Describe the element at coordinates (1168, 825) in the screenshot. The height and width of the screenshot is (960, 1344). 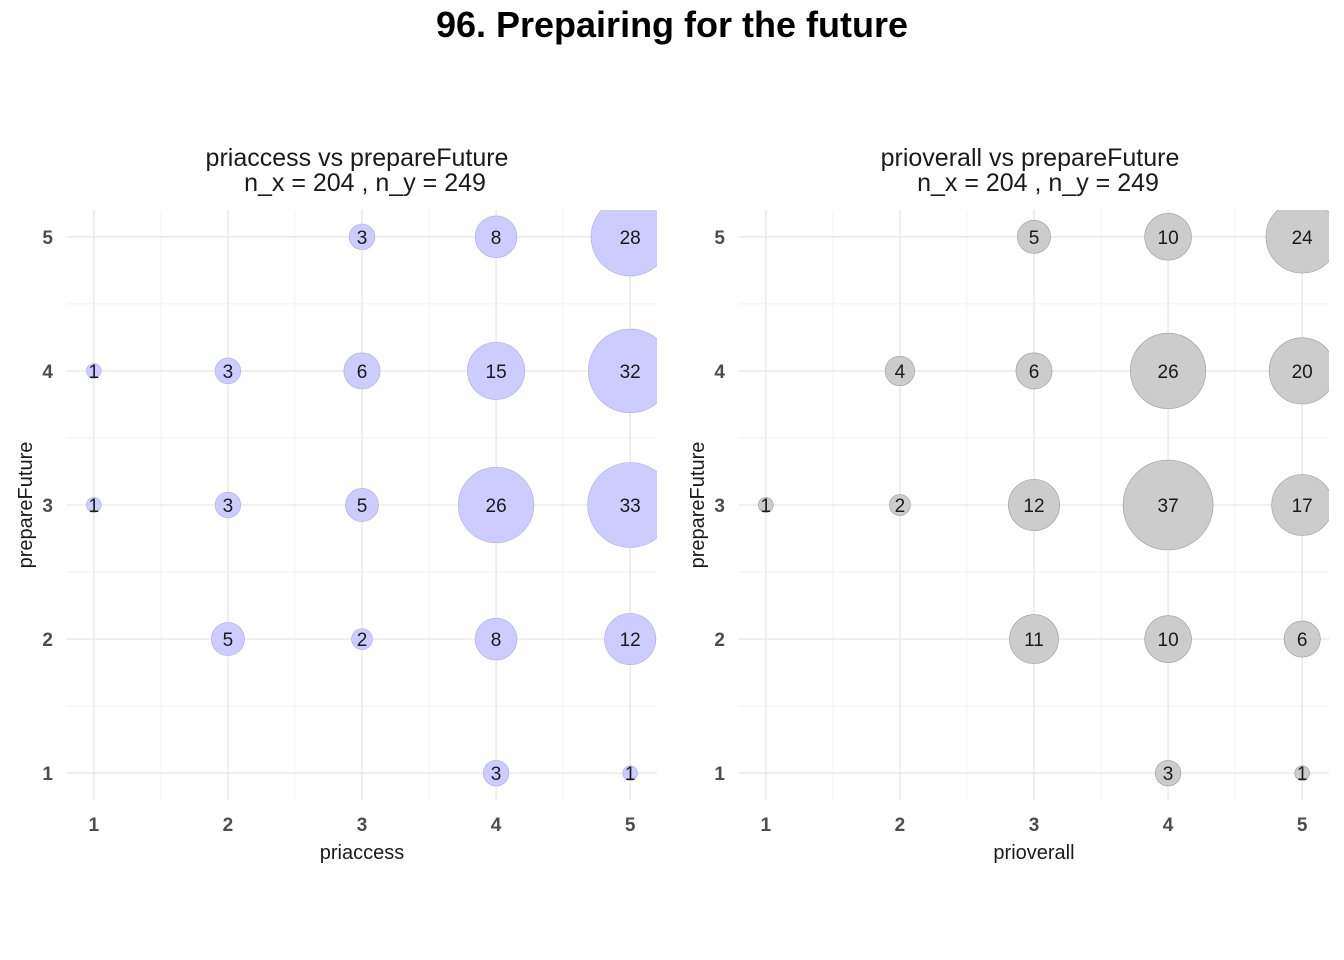
I see `x-tick-label: 4` at that location.